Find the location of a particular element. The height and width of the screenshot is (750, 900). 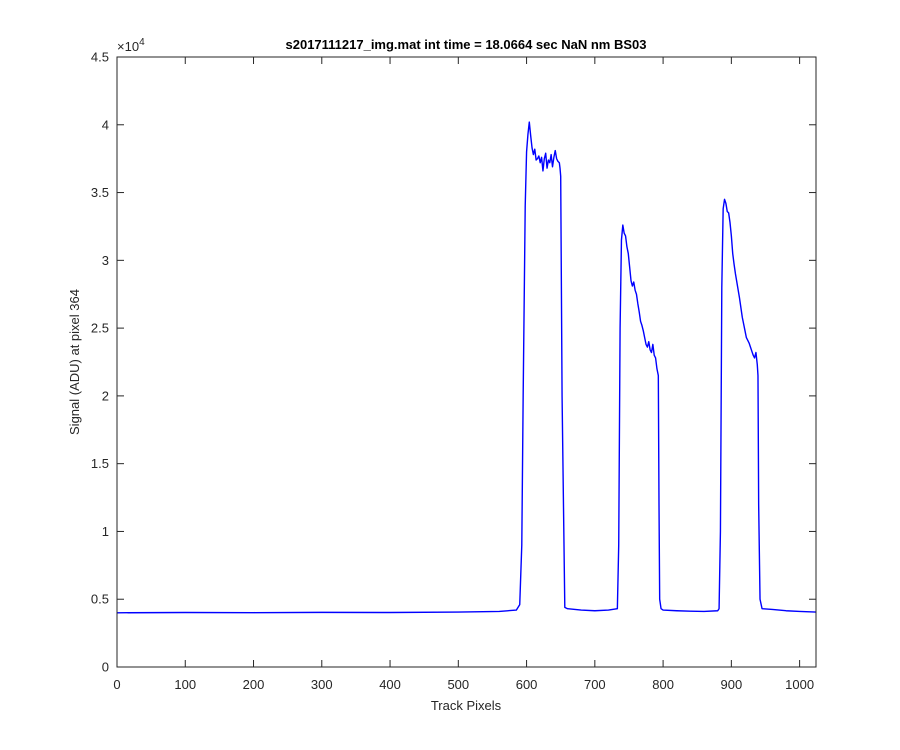

x-tick-label: 700 is located at coordinates (595, 684).